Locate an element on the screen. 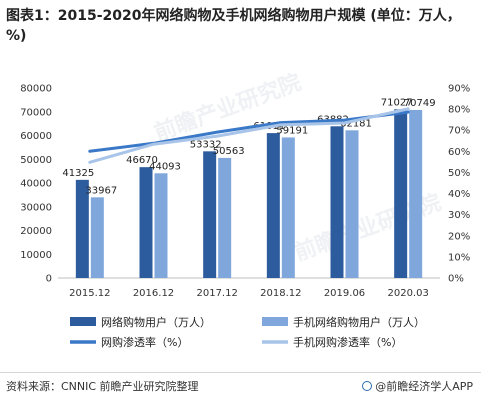 The height and width of the screenshot is (406, 481). y-right-tick-label: 60% is located at coordinates (459, 152).